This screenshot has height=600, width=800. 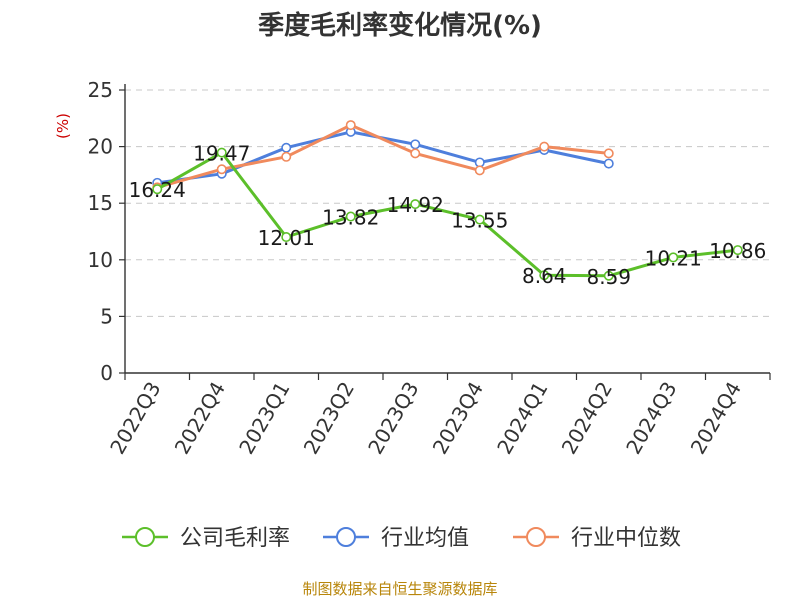 I want to click on x-tick-label: 2024Q3, so click(x=651, y=418).